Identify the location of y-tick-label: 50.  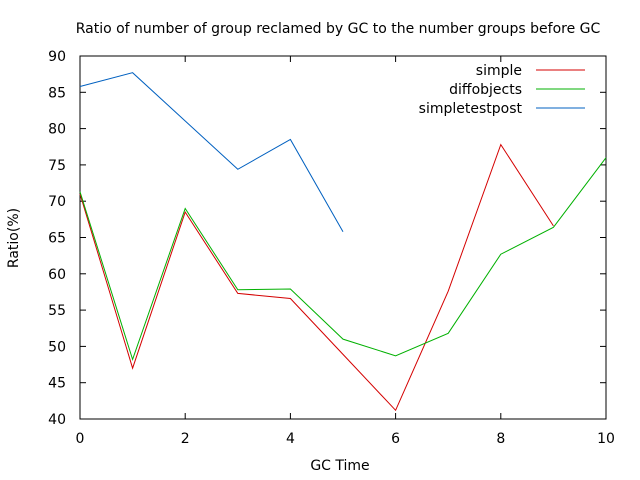
(57, 347).